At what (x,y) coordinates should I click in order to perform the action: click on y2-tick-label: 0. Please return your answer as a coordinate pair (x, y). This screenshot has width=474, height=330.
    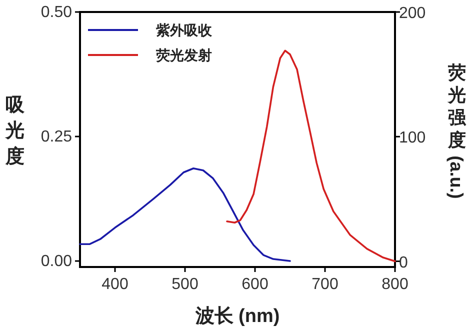
    Looking at the image, I should click on (403, 263).